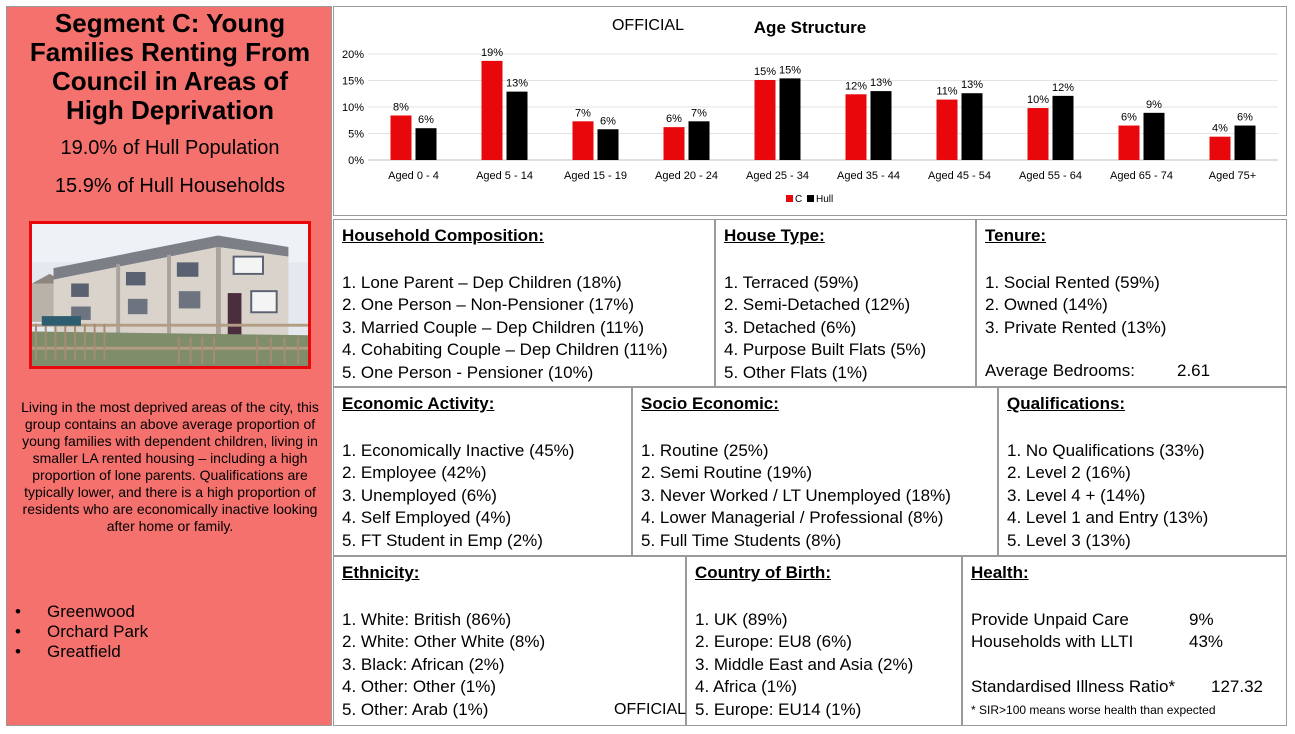  Describe the element at coordinates (444, 642) in the screenshot. I see `list-item: 2. White: Other White (8%)` at that location.